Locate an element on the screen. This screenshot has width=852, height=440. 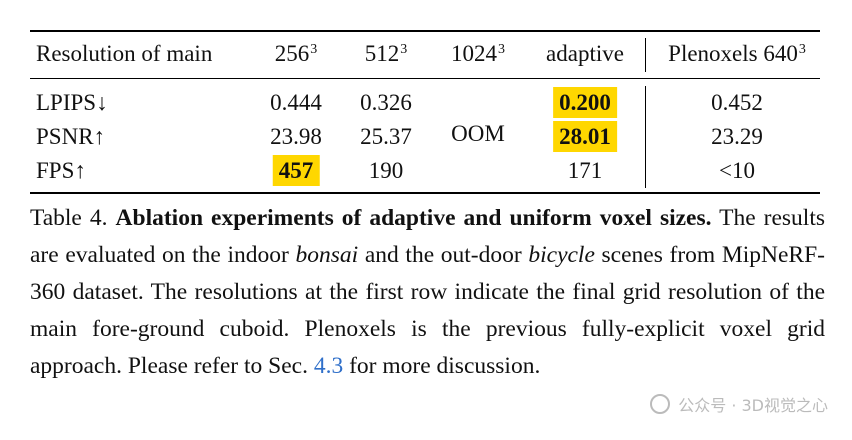
header-col-512: 5123 is located at coordinates (386, 53).